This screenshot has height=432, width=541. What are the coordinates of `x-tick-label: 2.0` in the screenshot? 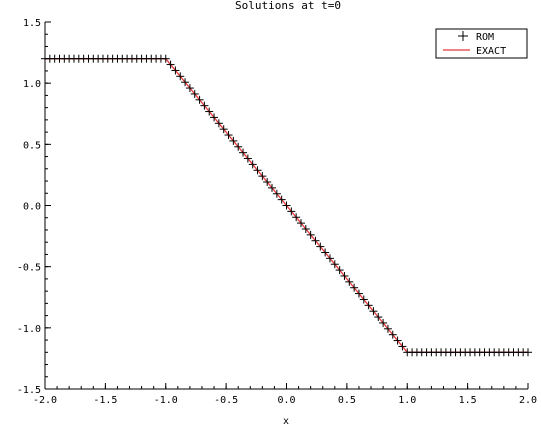 It's located at (528, 400).